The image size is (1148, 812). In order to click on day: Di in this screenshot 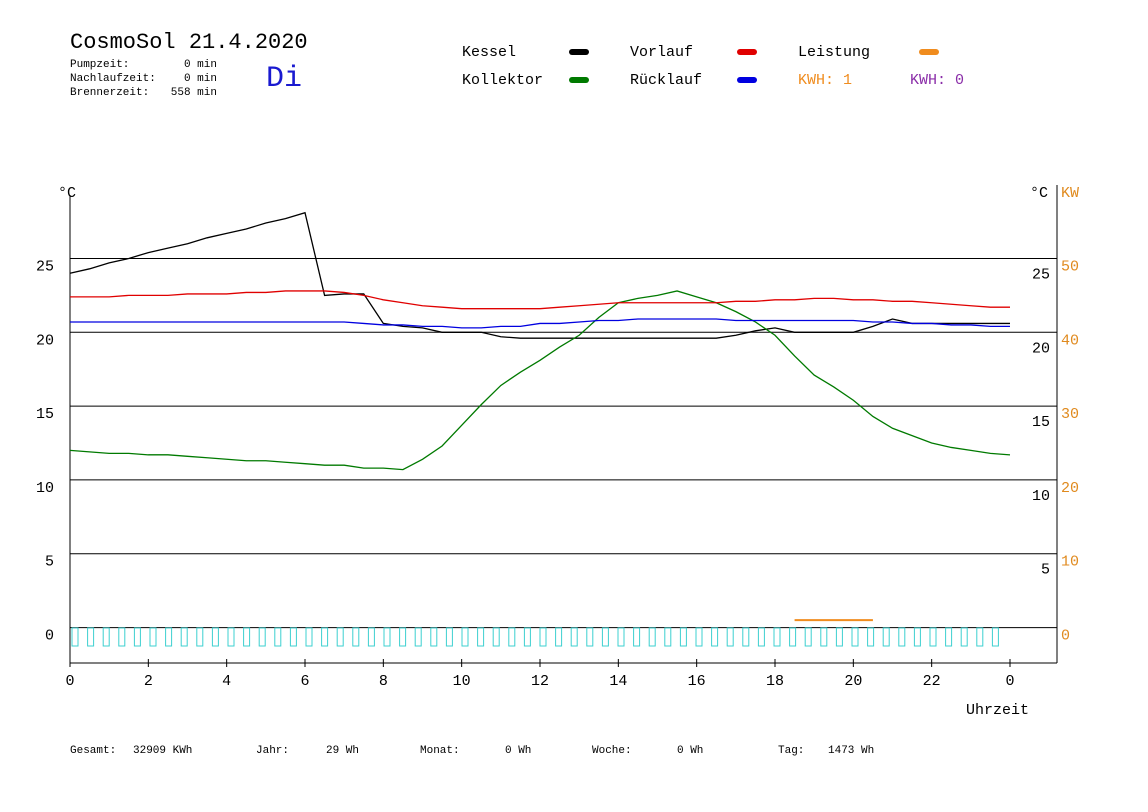, I will do `click(284, 79)`.